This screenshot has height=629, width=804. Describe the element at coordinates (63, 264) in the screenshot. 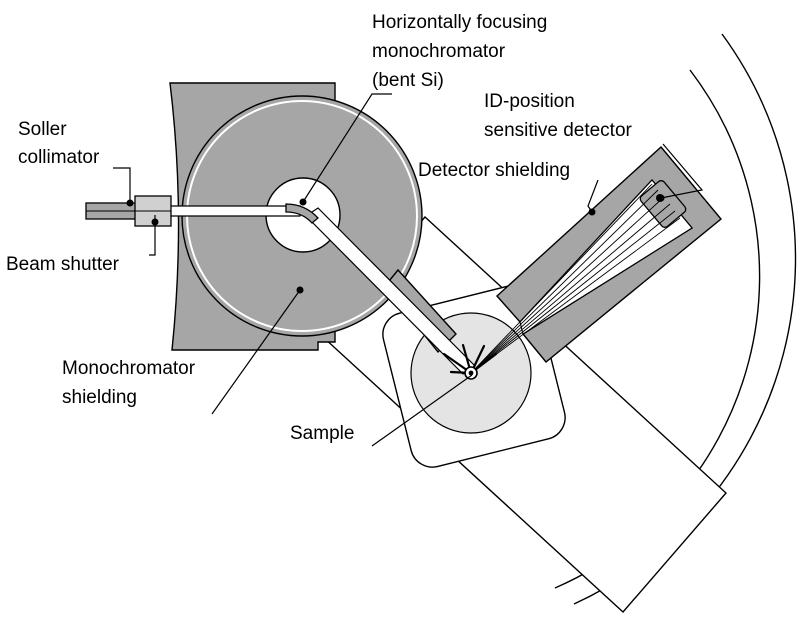

I see `label-beam-shutter: Beam shutter` at that location.